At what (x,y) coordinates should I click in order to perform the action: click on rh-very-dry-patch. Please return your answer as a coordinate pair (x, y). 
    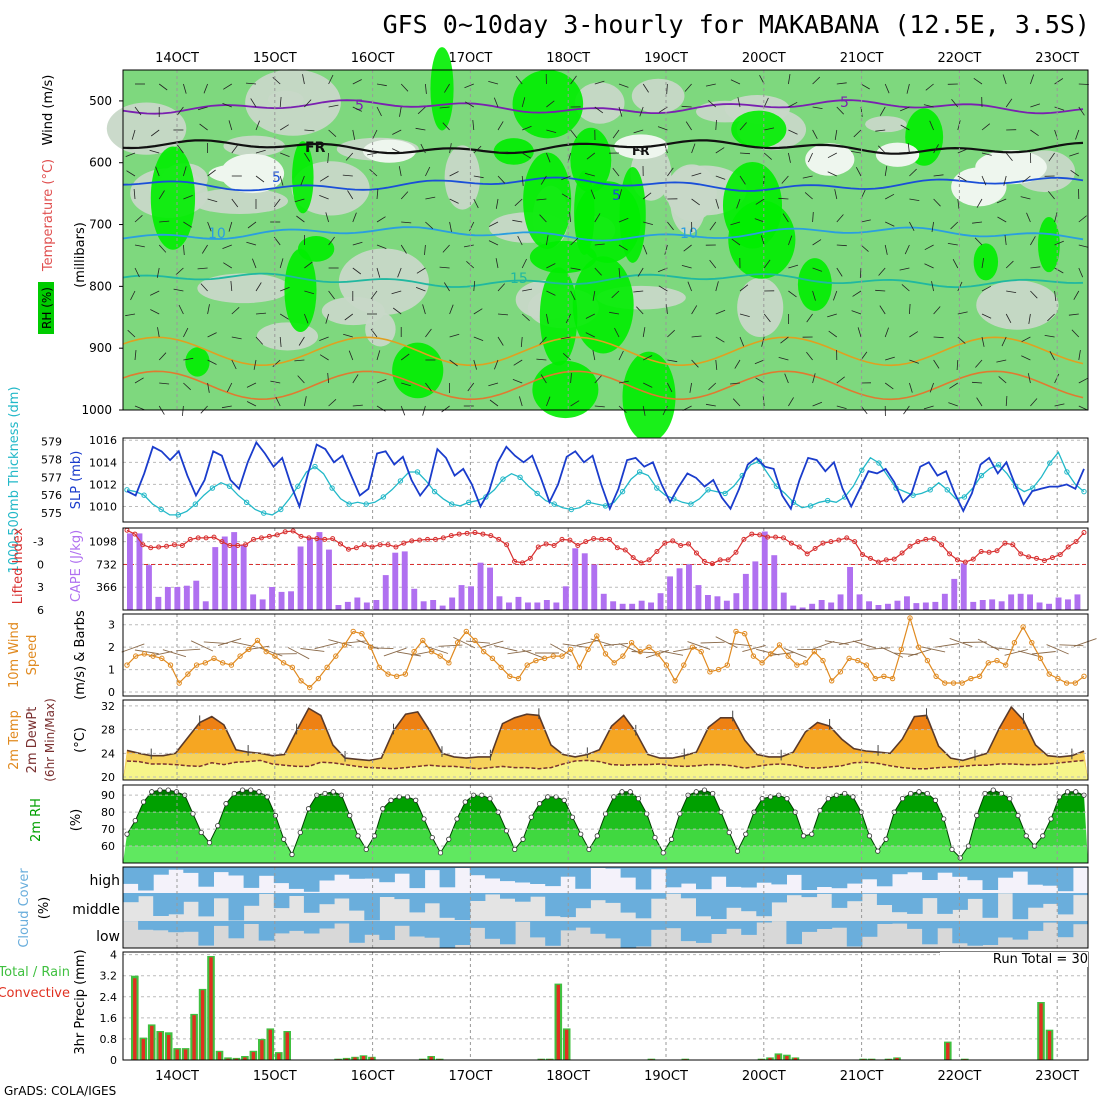
    Looking at the image, I should click on (830, 159).